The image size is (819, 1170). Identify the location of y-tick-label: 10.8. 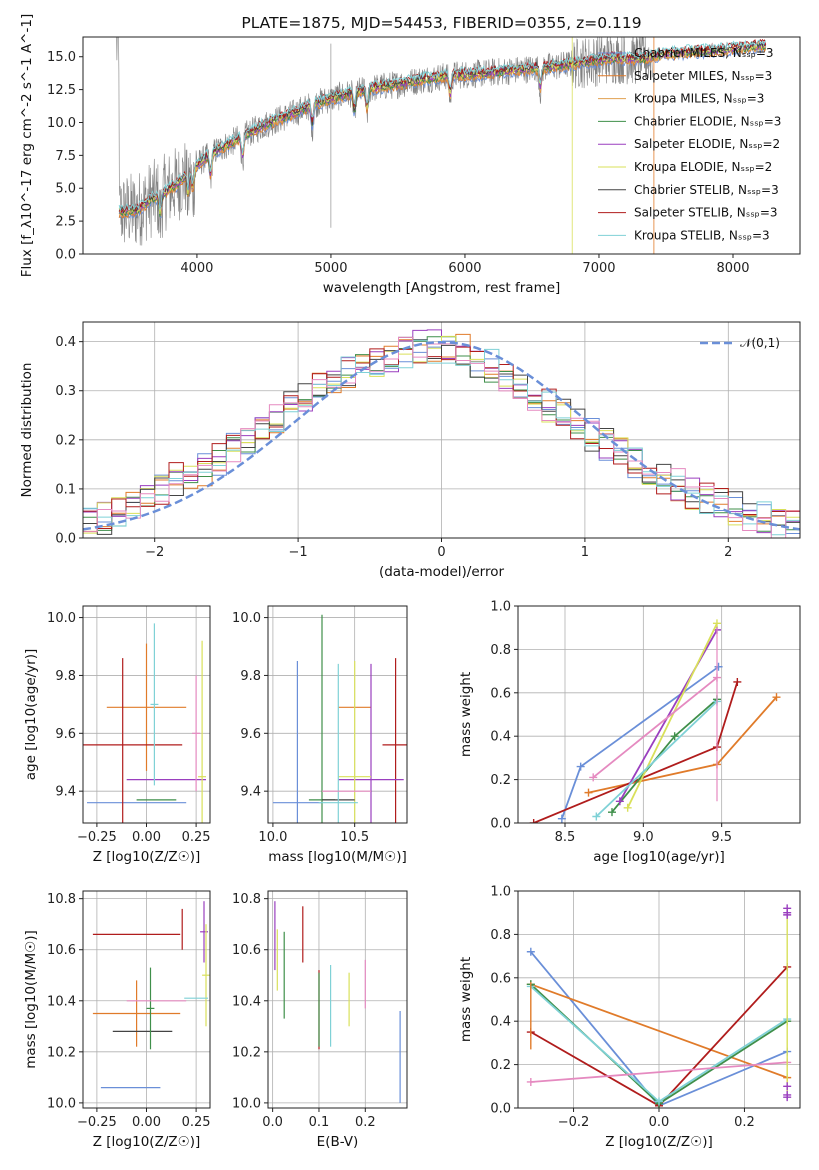
(246, 899).